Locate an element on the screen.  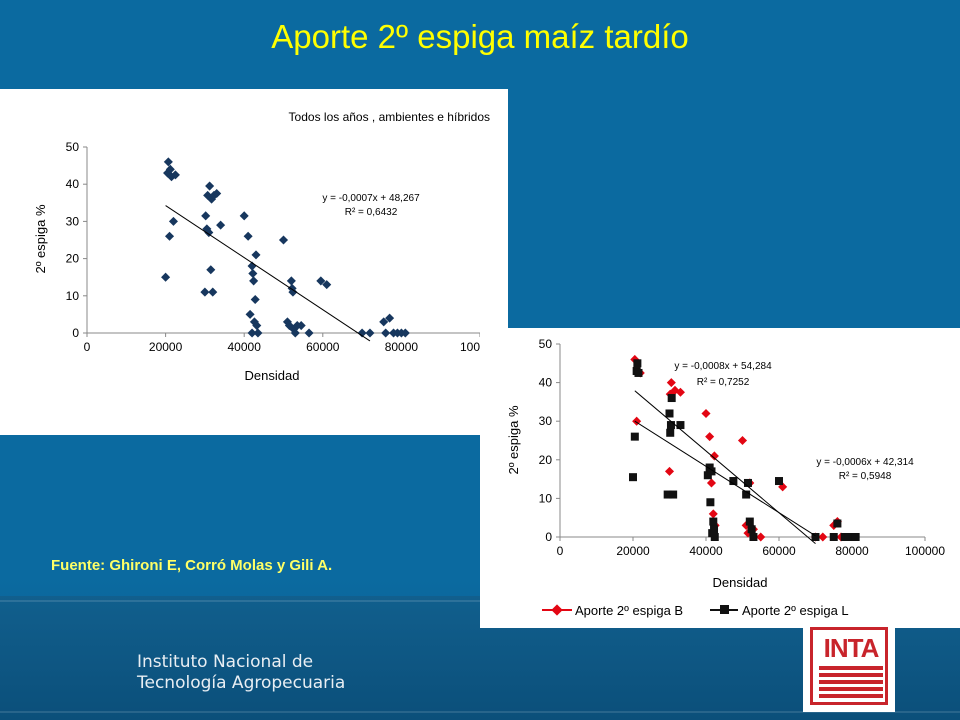
inta-logo: INTA is located at coordinates (849, 666).